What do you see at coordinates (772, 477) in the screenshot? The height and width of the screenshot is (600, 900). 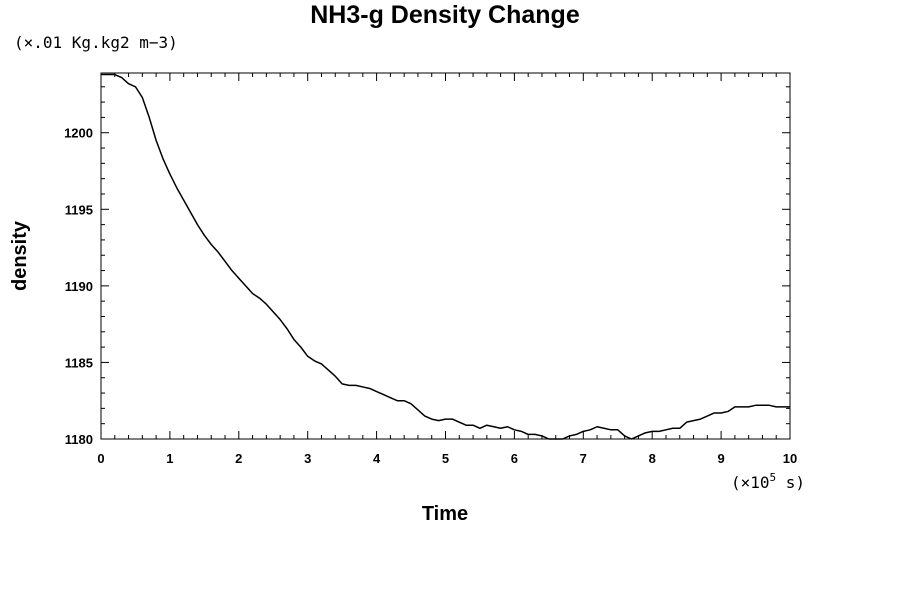 I see `x-unit-exponent: 5` at bounding box center [772, 477].